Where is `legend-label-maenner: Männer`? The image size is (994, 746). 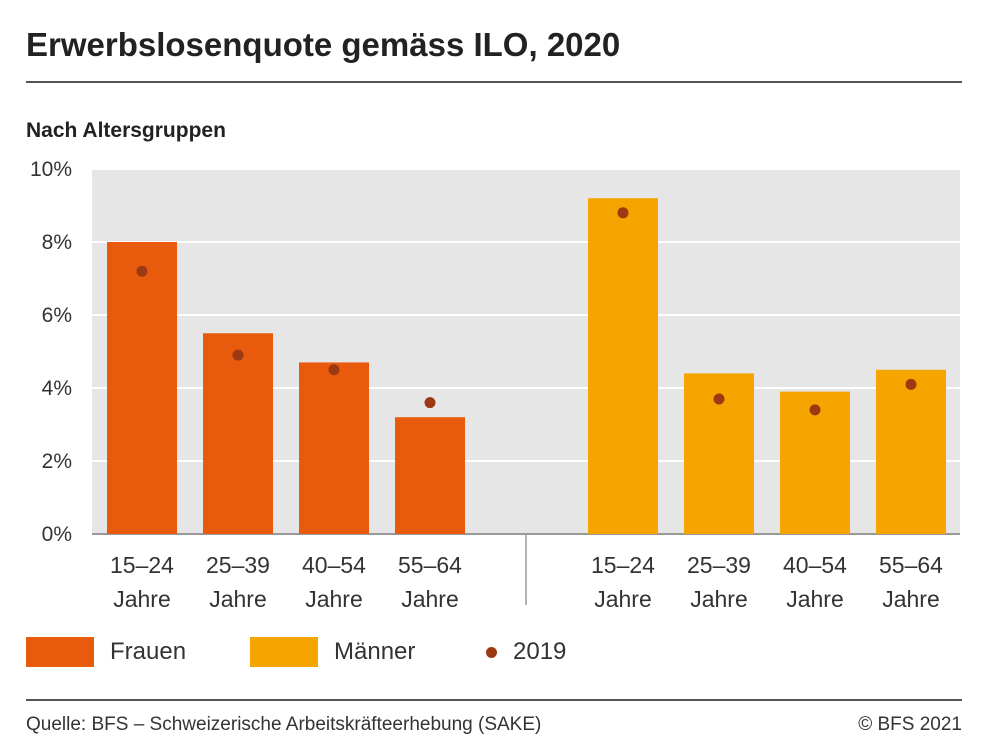 legend-label-maenner: Männer is located at coordinates (375, 651).